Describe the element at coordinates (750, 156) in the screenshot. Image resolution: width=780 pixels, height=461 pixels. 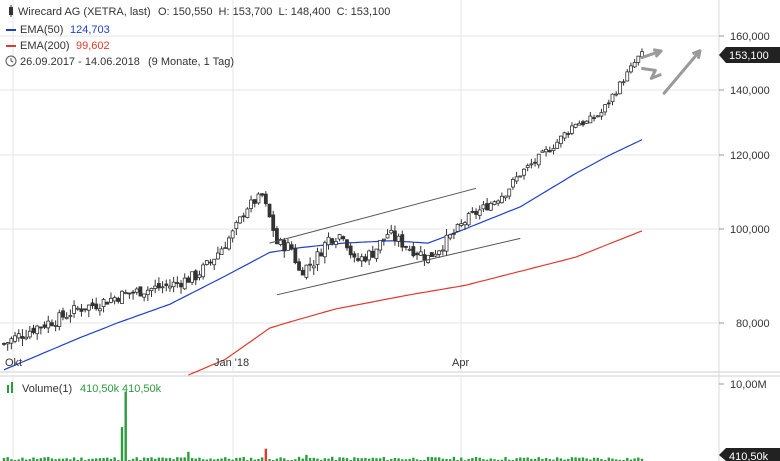
I see `y-tick-label: 120,000` at that location.